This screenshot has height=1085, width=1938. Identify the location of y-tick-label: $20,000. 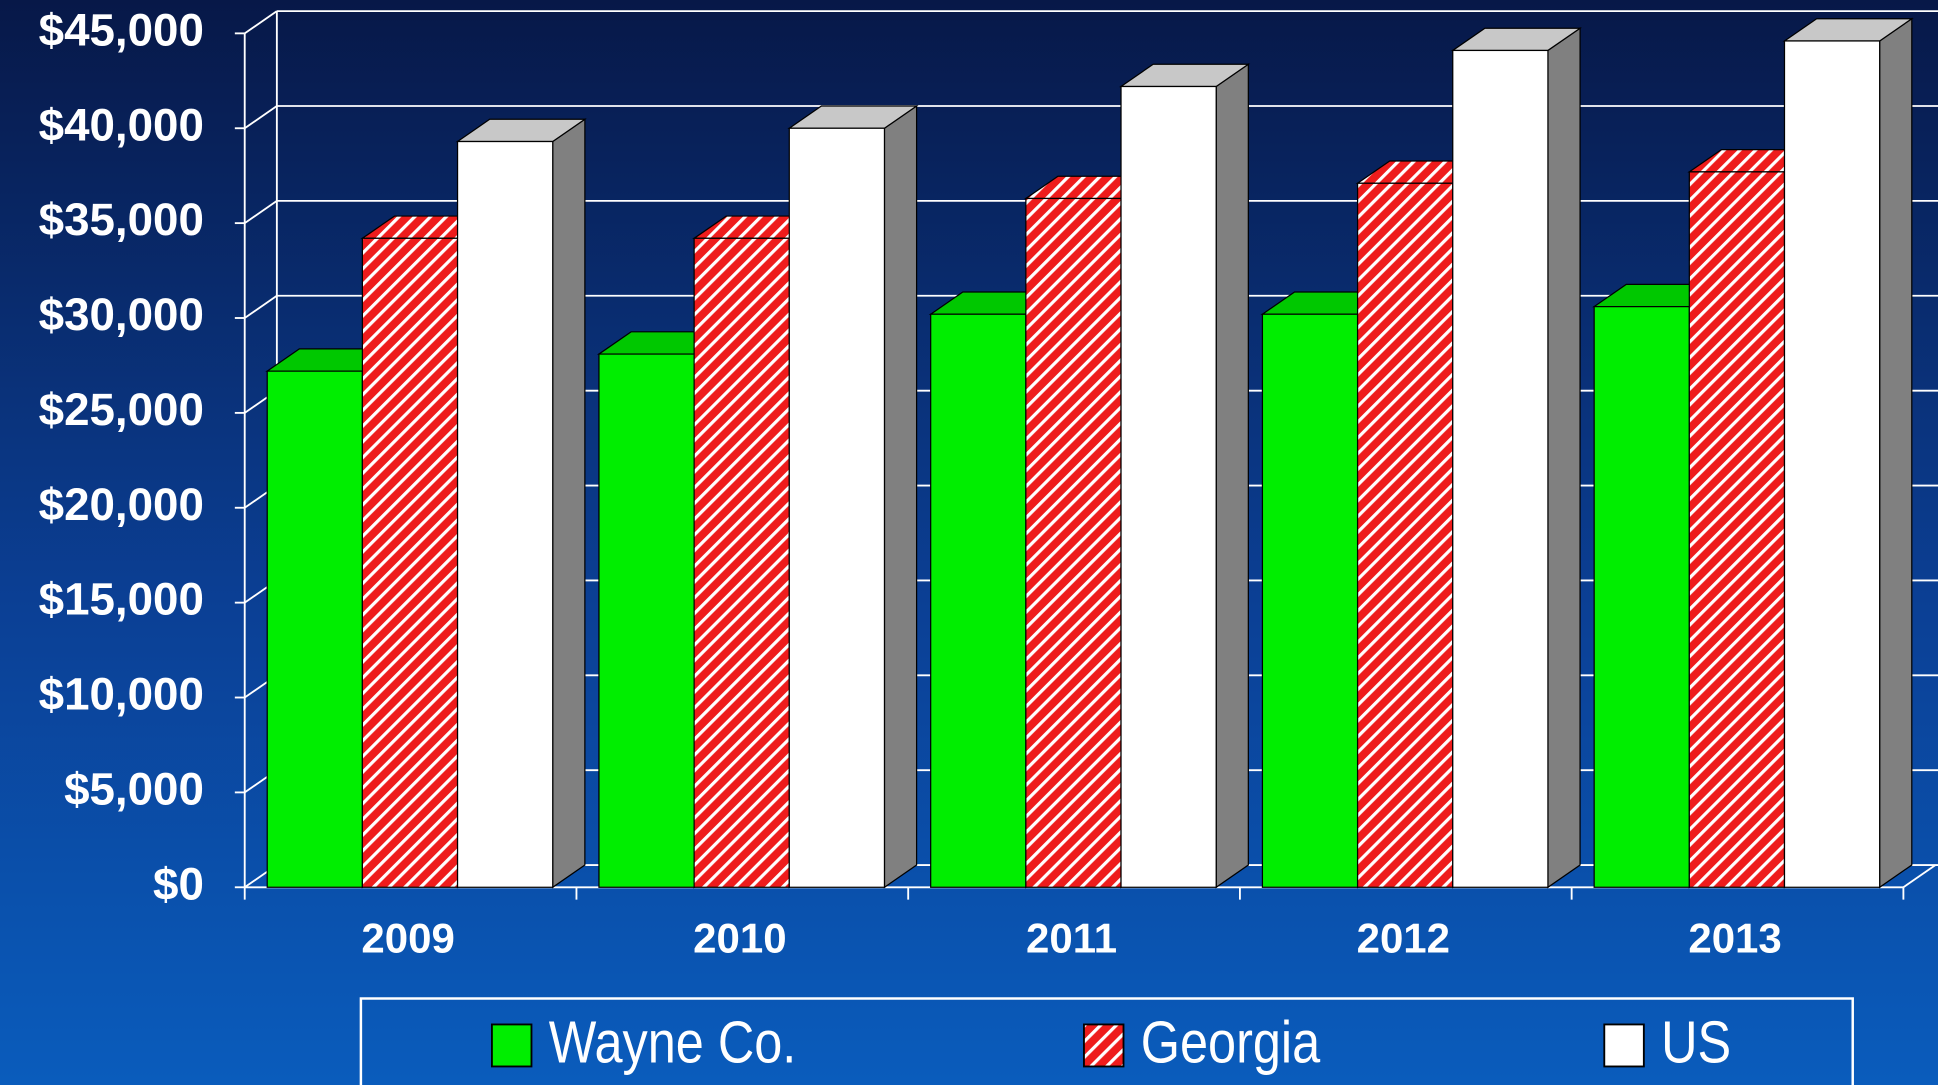
(121, 504).